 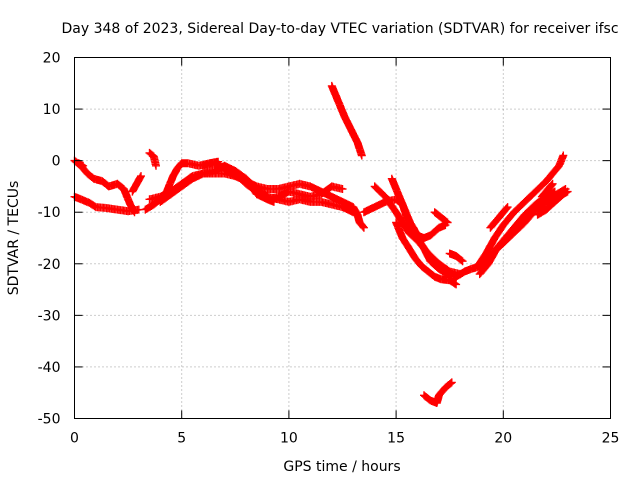 What do you see at coordinates (49, 213) in the screenshot?
I see `y-tick-label: -10` at bounding box center [49, 213].